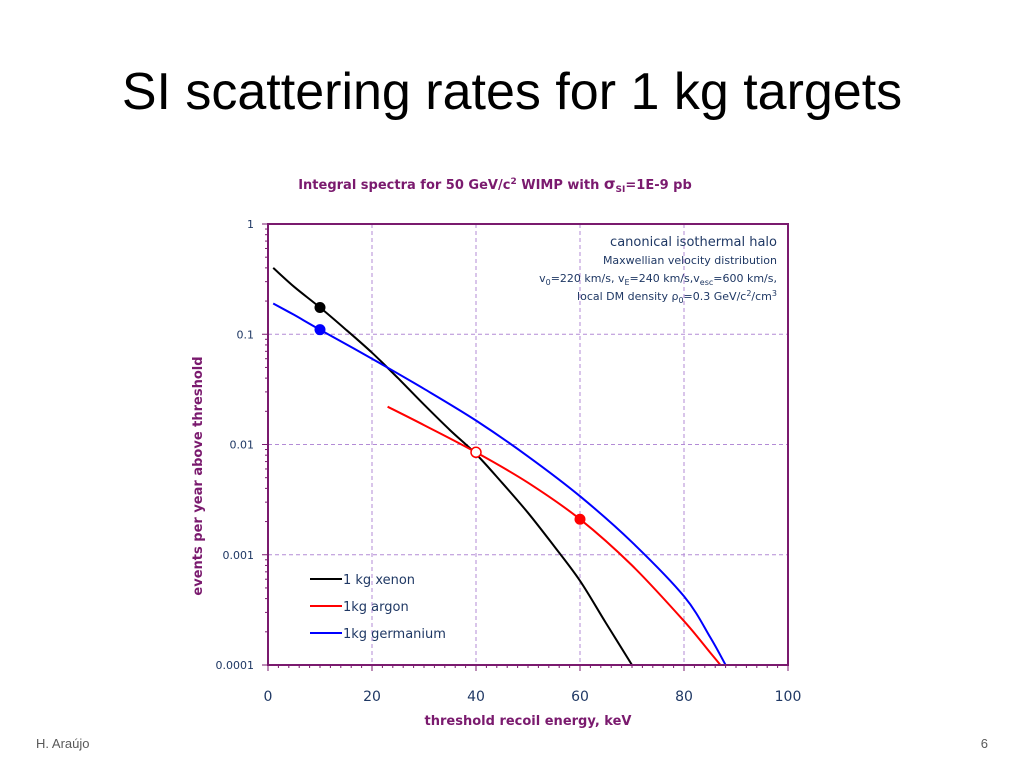 The height and width of the screenshot is (768, 1024). Describe the element at coordinates (748, 293) in the screenshot. I see `annotation-c-sup: 2` at that location.